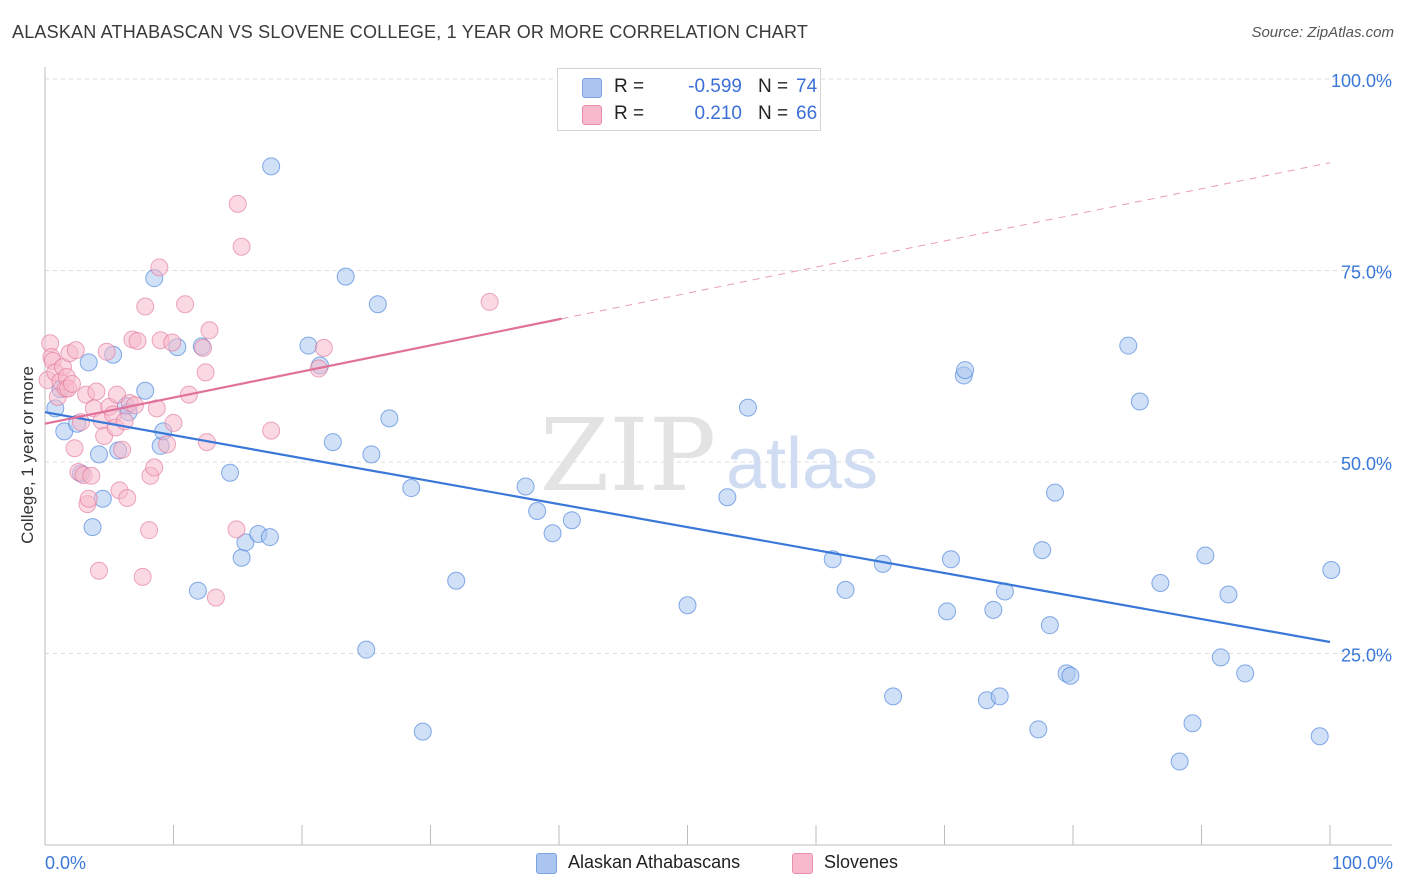  I want to click on legend-n-label: N =, so click(773, 113).